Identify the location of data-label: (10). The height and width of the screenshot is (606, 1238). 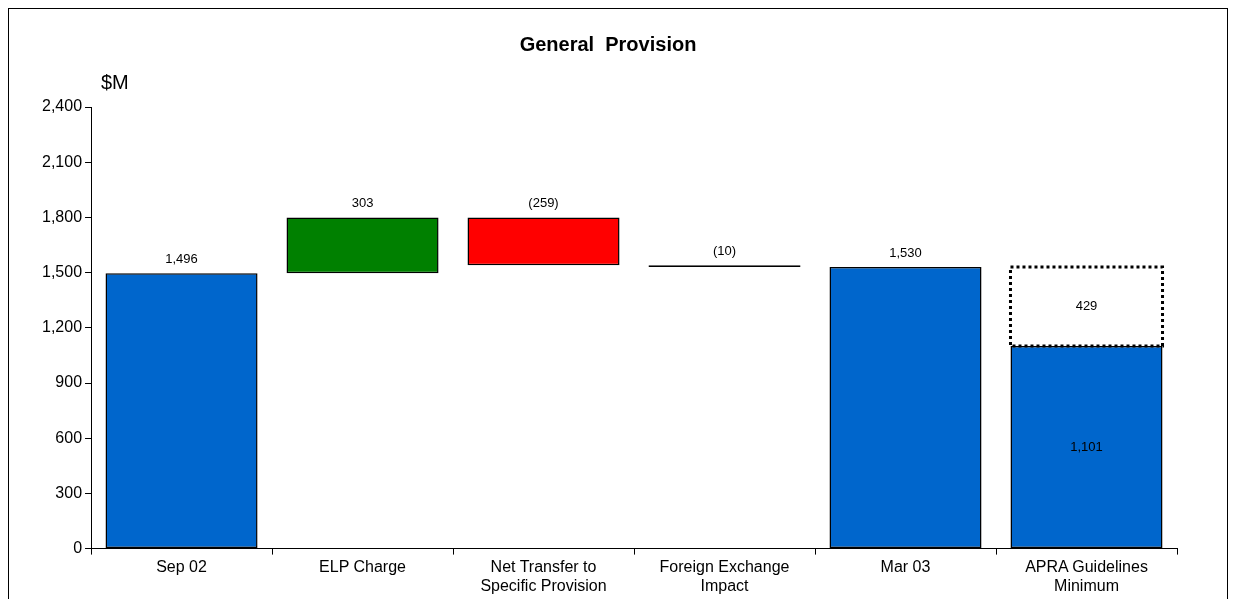
(724, 250).